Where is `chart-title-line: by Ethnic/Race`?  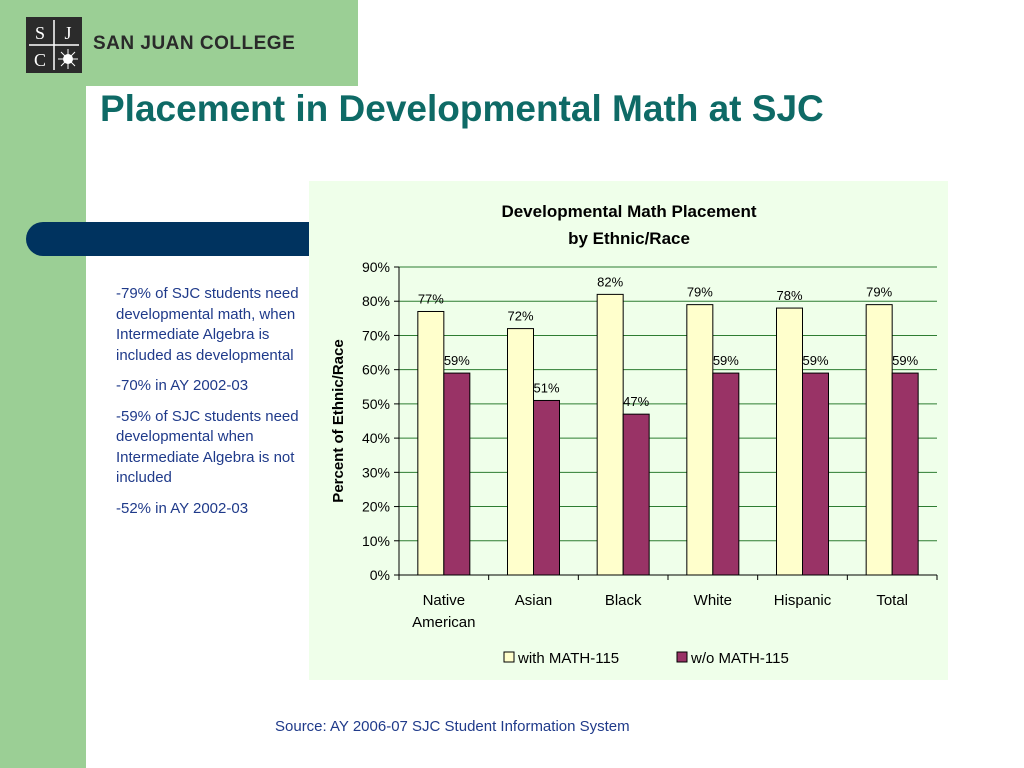 chart-title-line: by Ethnic/Race is located at coordinates (629, 238).